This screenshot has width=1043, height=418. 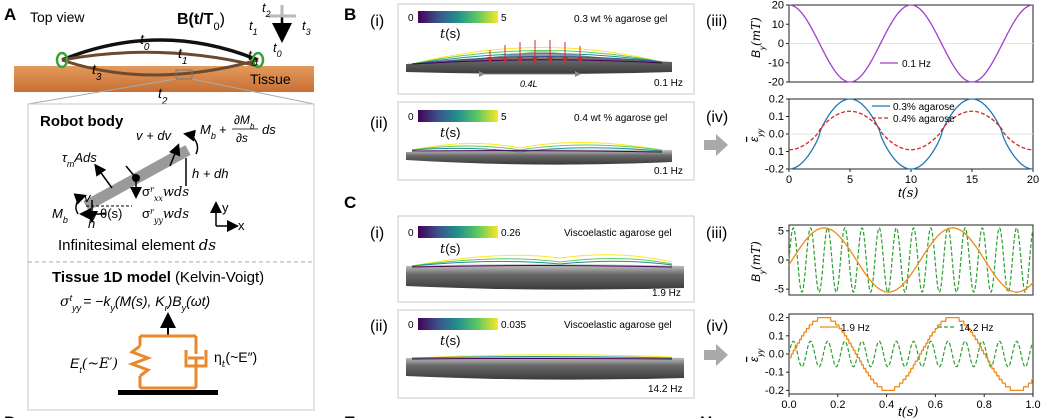 What do you see at coordinates (377, 233) in the screenshot?
I see `c-i-label: (i)` at bounding box center [377, 233].